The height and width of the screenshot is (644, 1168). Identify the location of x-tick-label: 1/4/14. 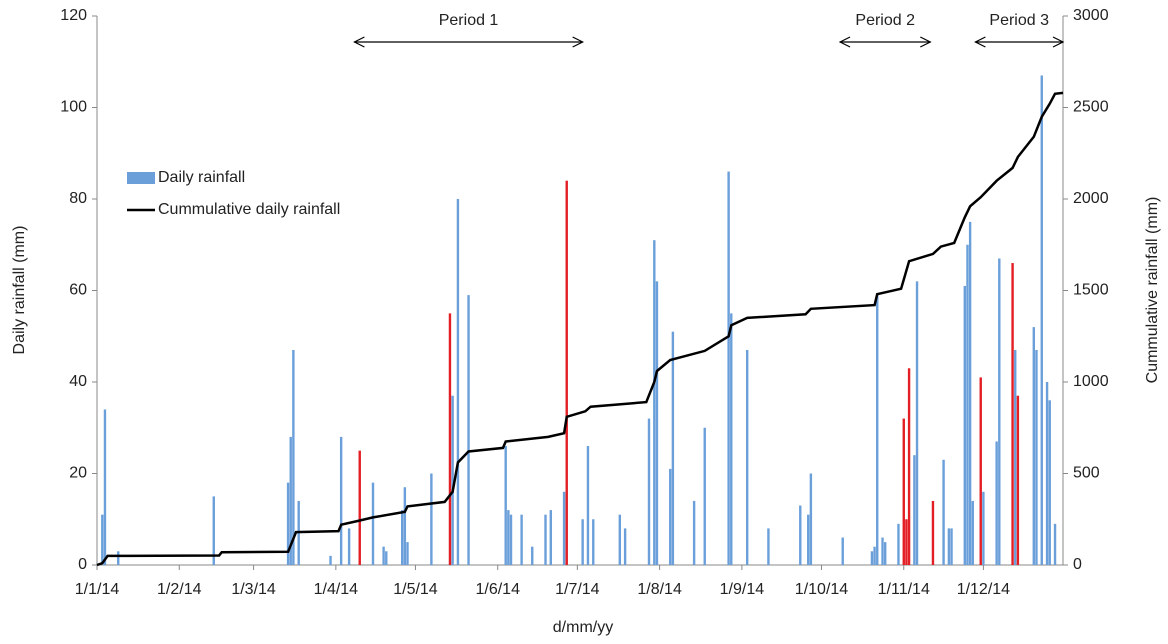
(336, 589).